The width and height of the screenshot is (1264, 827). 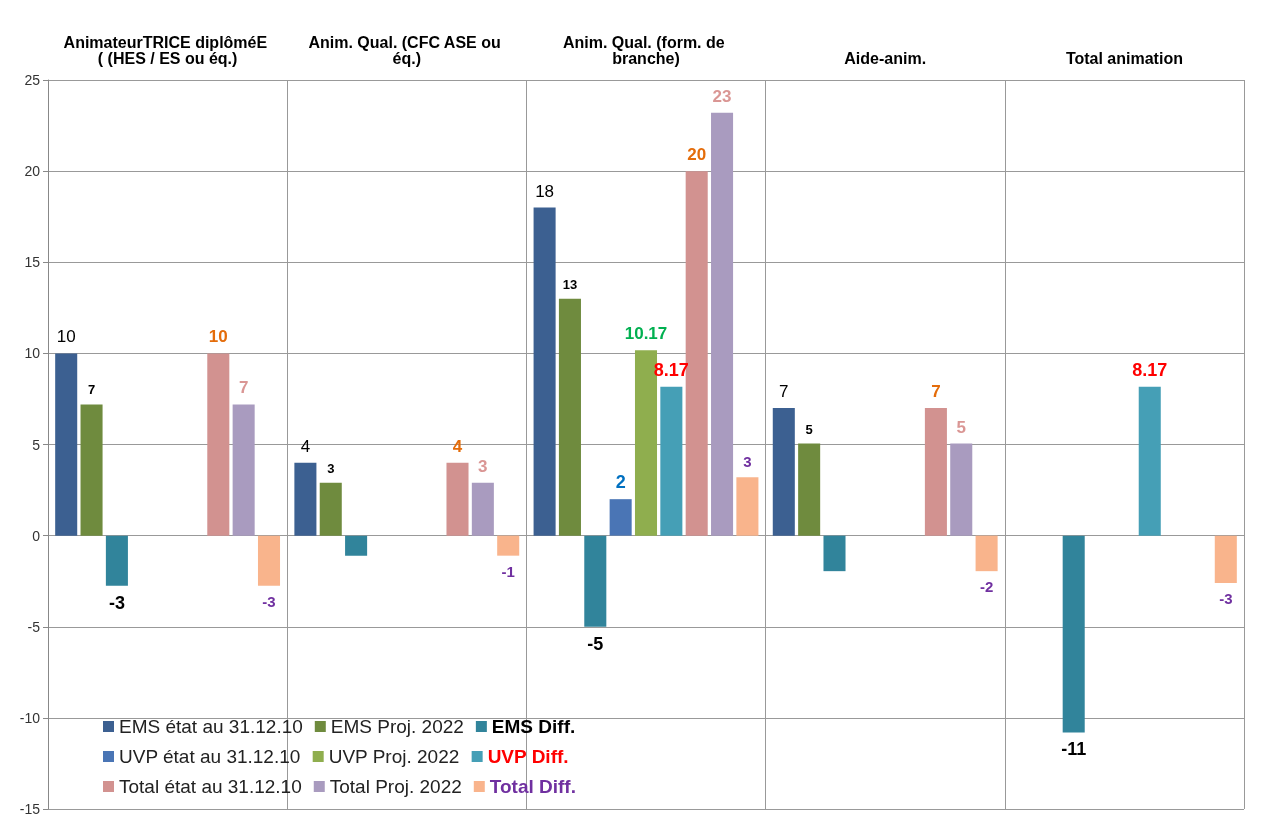 What do you see at coordinates (36, 535) in the screenshot?
I see `y-tick-label: 0` at bounding box center [36, 535].